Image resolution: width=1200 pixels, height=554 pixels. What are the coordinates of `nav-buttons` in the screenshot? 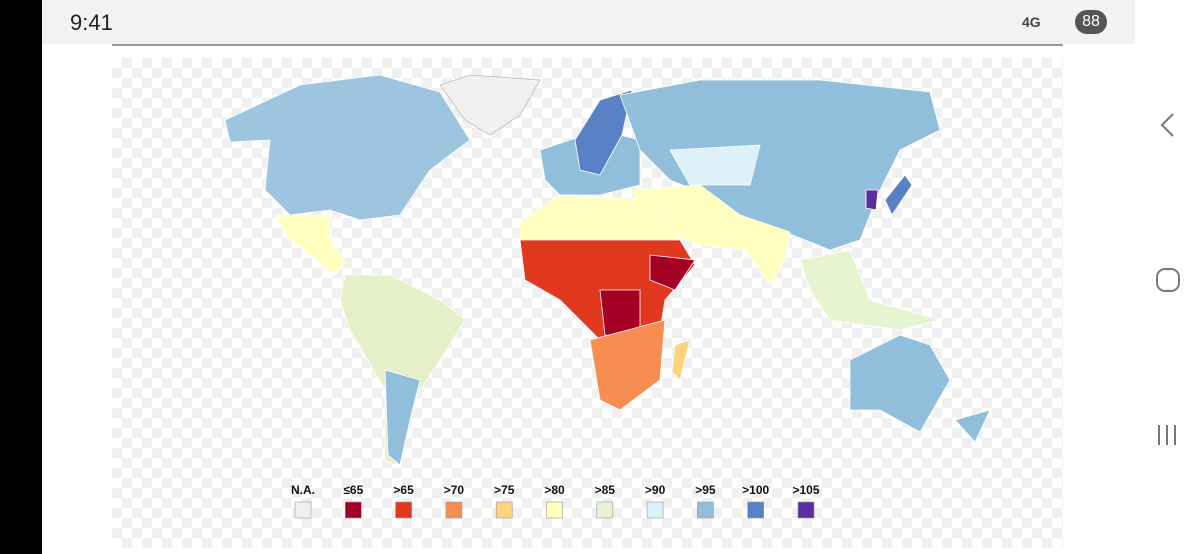 It's located at (1168, 279).